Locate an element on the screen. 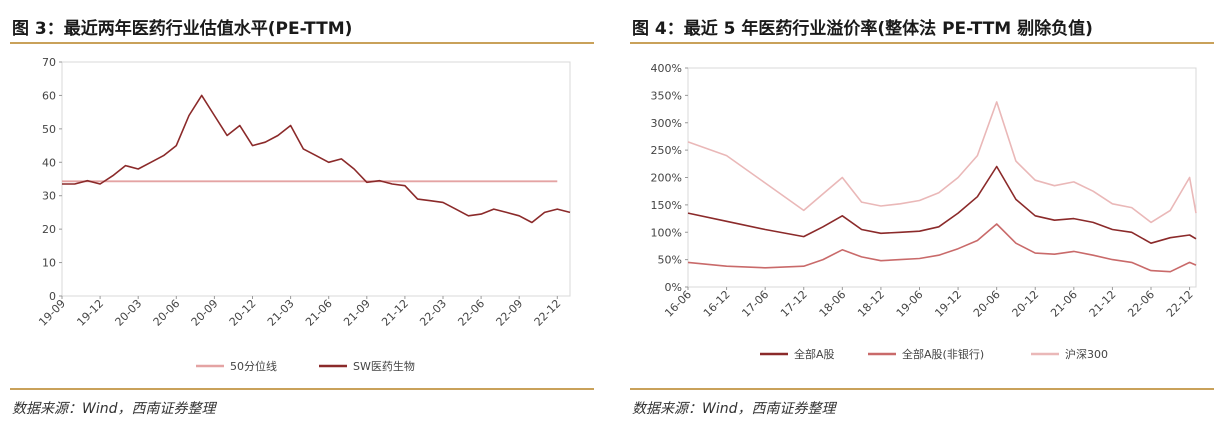 This screenshot has width=1224, height=424. left-x-tick-label: 19-12 is located at coordinates (90, 313).